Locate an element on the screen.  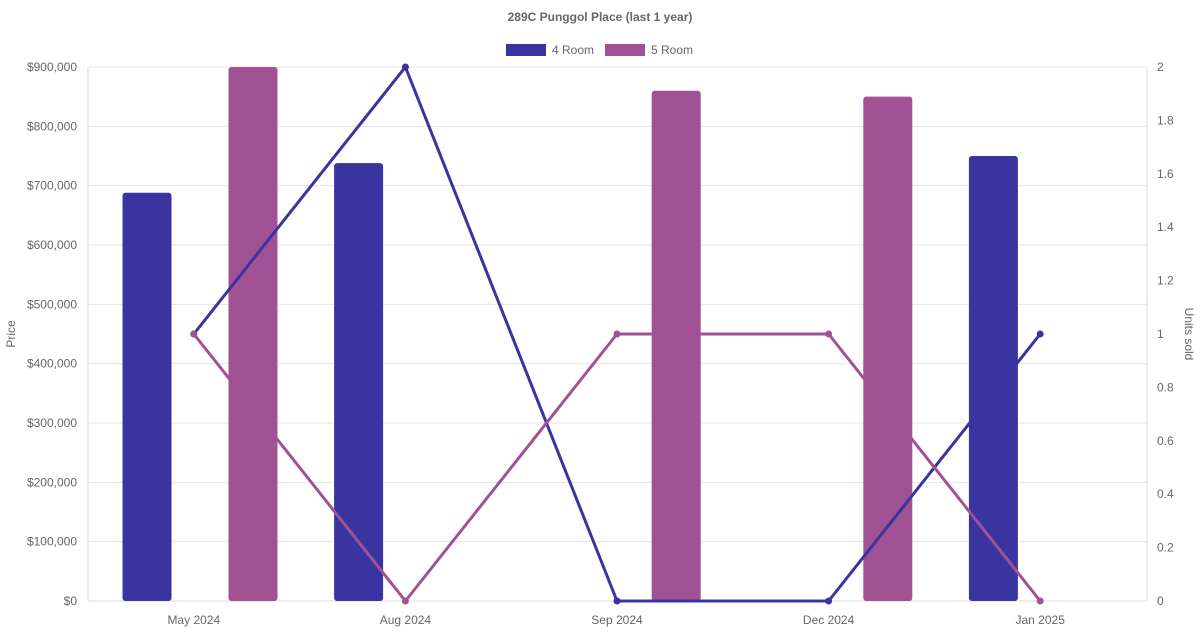
y2-tick-label-5: 1 is located at coordinates (1160, 334).